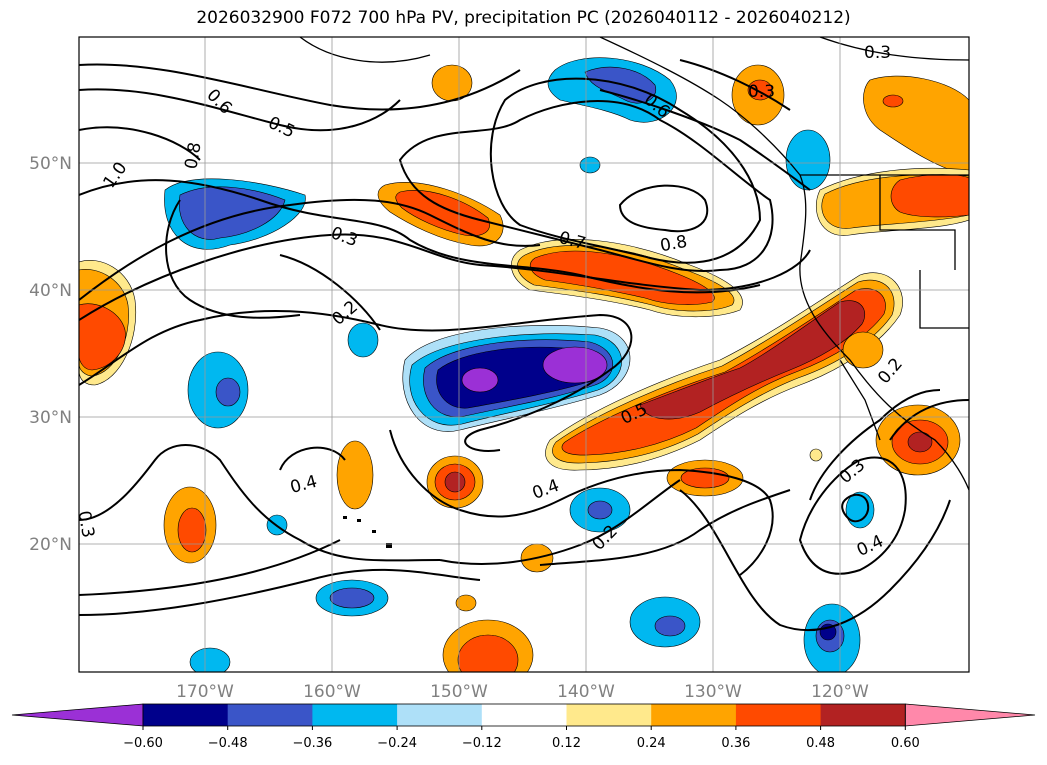 This screenshot has height=765, width=1047. I want to click on hawaii-islands, so click(367, 532).